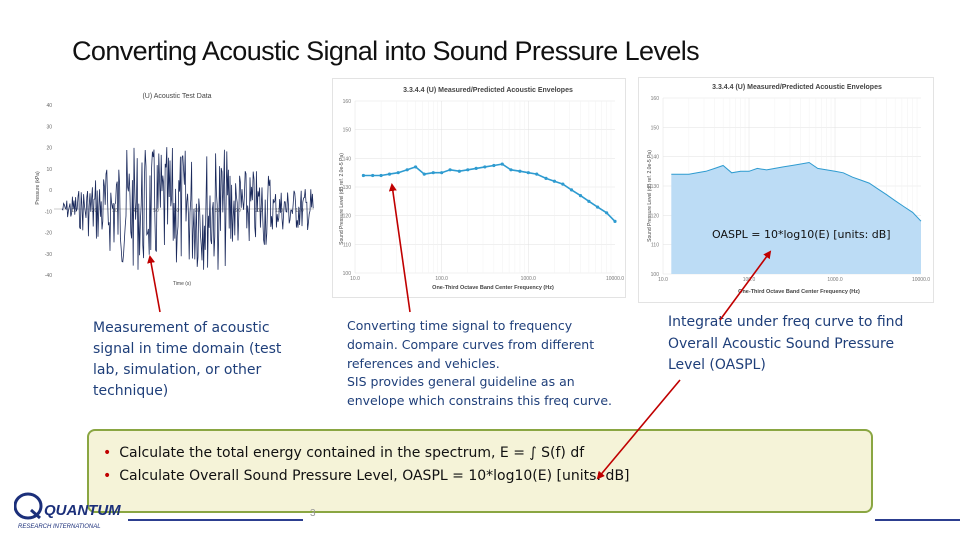 The image size is (960, 540). I want to click on time-y-ticks: 40 30 20 10 0 -10 -20 -30 -40, so click(48, 191).